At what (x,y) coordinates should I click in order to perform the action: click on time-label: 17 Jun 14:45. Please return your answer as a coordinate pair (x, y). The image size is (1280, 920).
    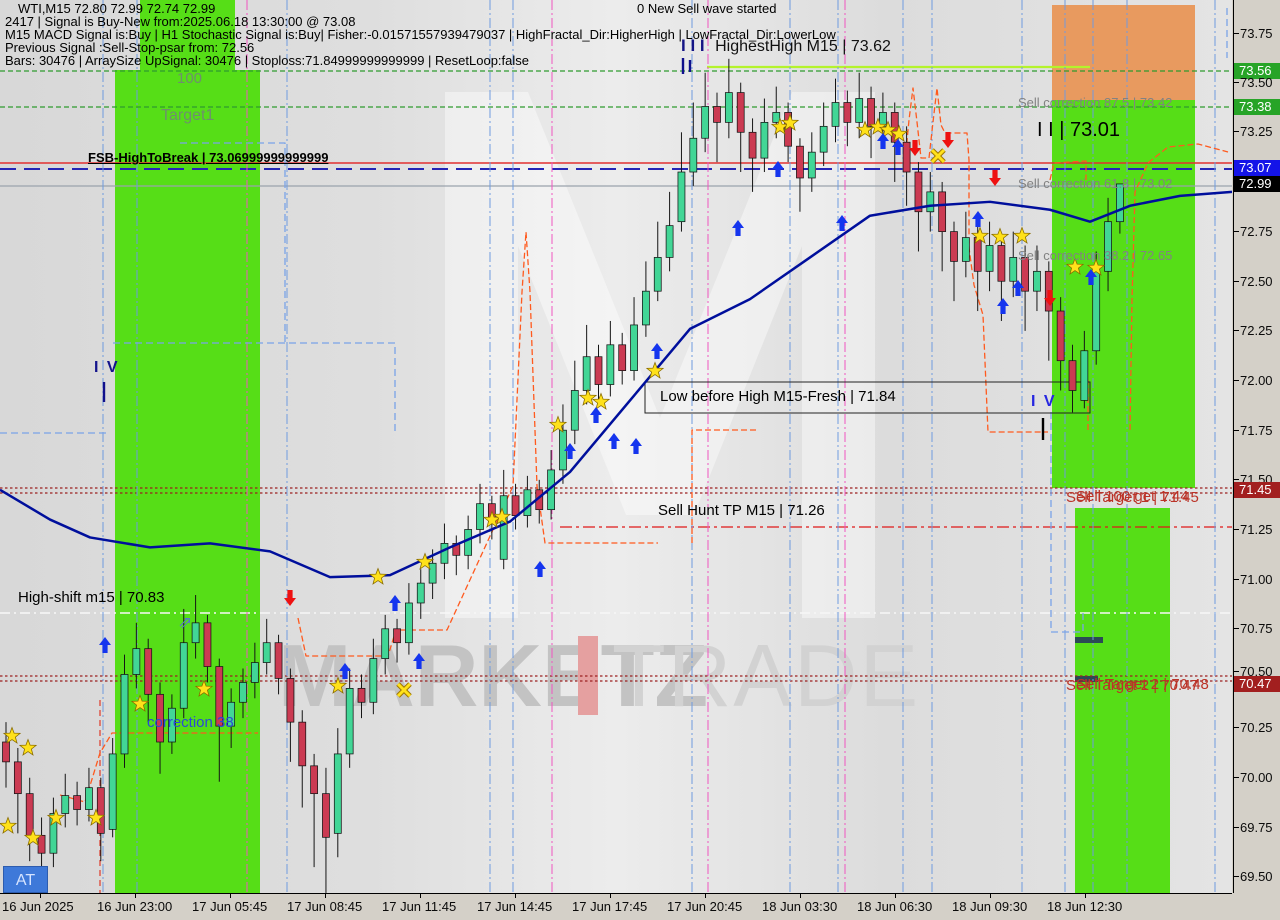
    Looking at the image, I should click on (515, 906).